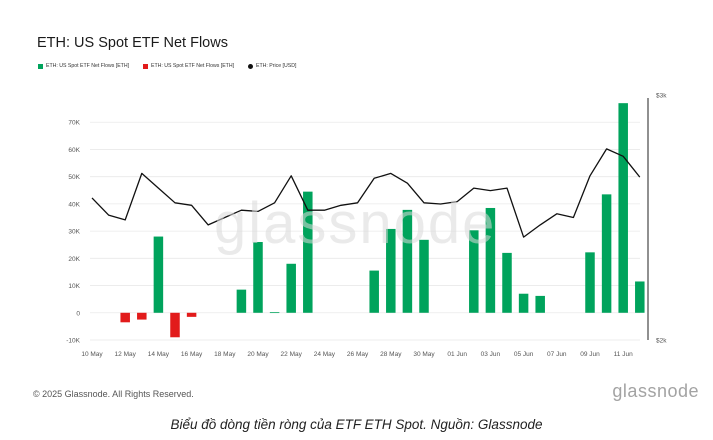 The width and height of the screenshot is (713, 440). I want to click on x-tick-label: 07 Jun, so click(557, 354).